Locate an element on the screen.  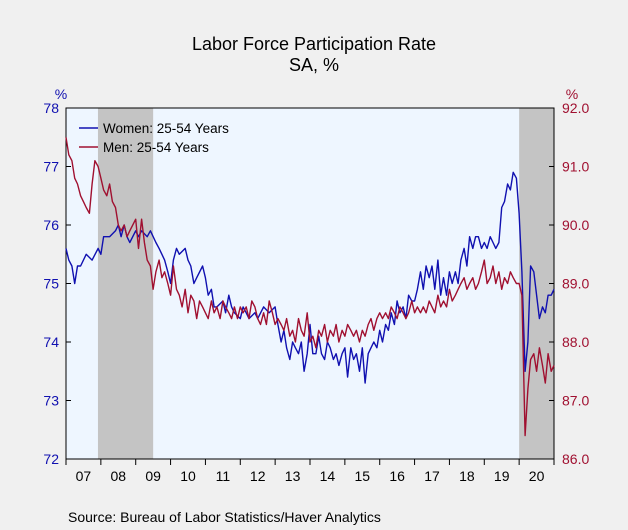
left-axis-label: 78 is located at coordinates (51, 108).